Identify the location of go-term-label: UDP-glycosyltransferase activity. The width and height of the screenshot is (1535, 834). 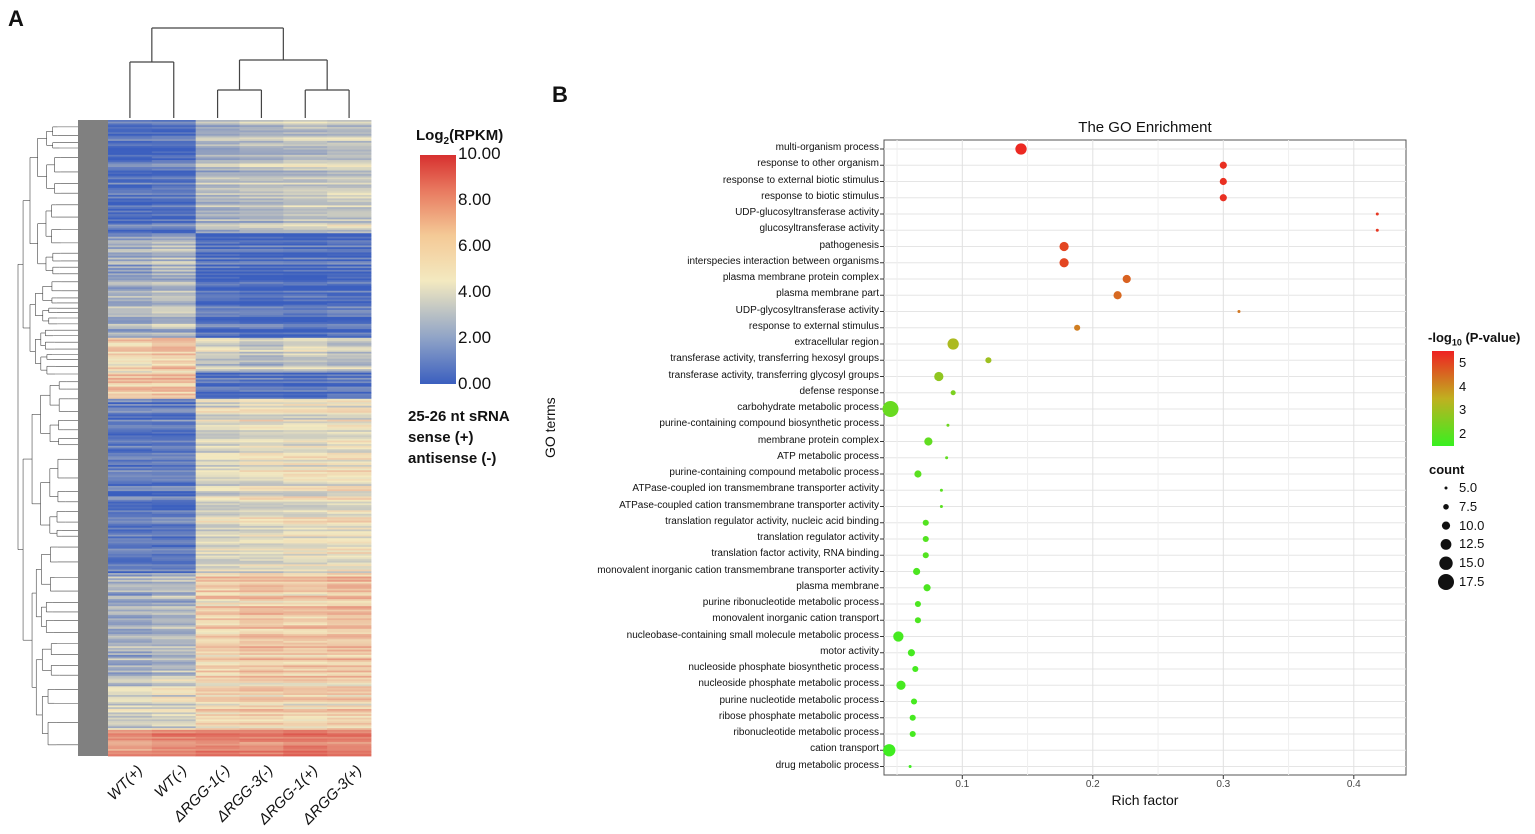
(807, 310).